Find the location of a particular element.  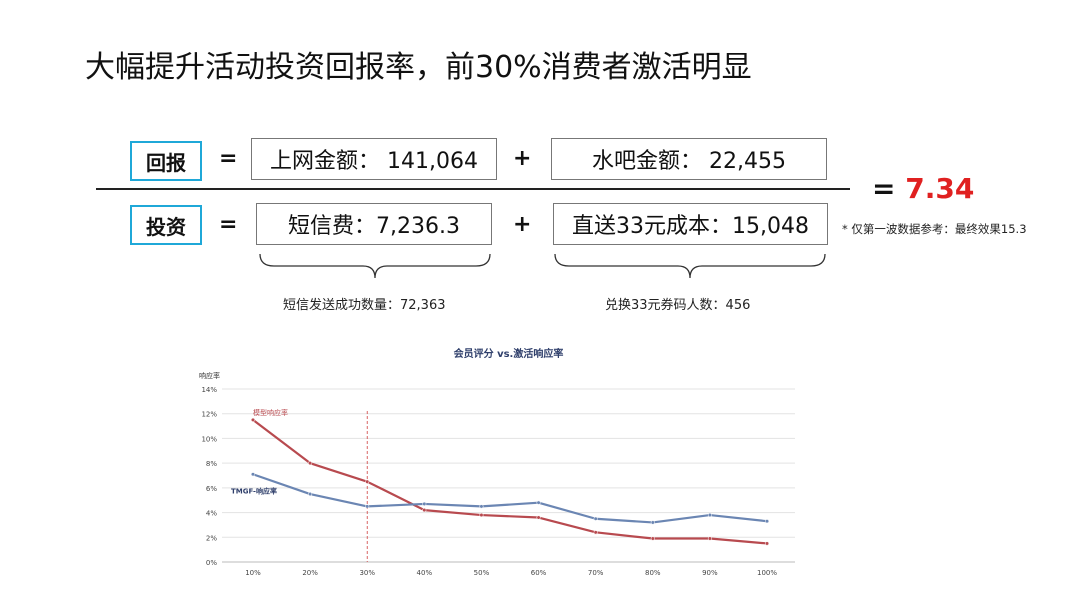

invest-label: 投资 is located at coordinates (166, 225).